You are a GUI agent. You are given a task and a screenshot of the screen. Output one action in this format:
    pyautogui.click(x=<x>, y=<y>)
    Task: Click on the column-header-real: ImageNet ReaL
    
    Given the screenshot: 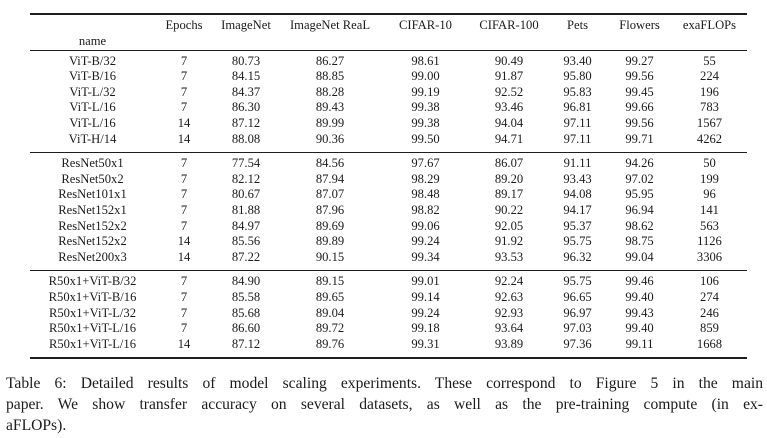 What is the action you would take?
    pyautogui.click(x=330, y=25)
    